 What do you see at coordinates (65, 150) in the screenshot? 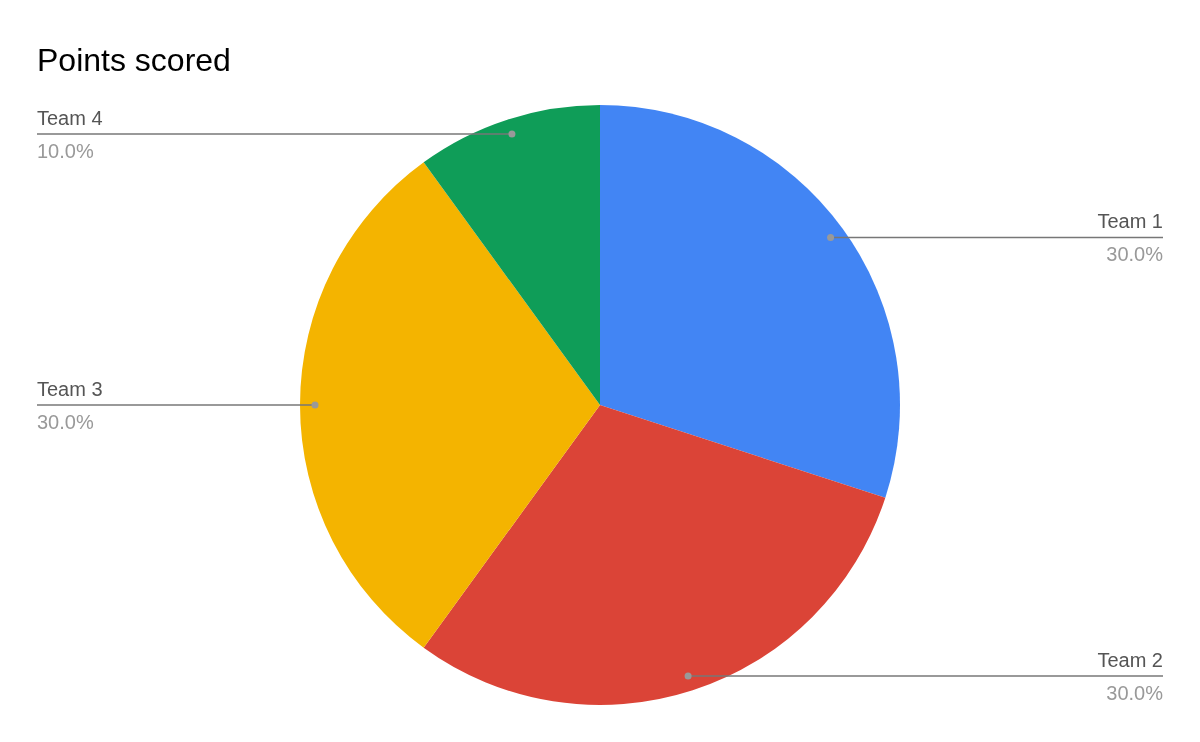
I see `data-label: 10.0%` at bounding box center [65, 150].